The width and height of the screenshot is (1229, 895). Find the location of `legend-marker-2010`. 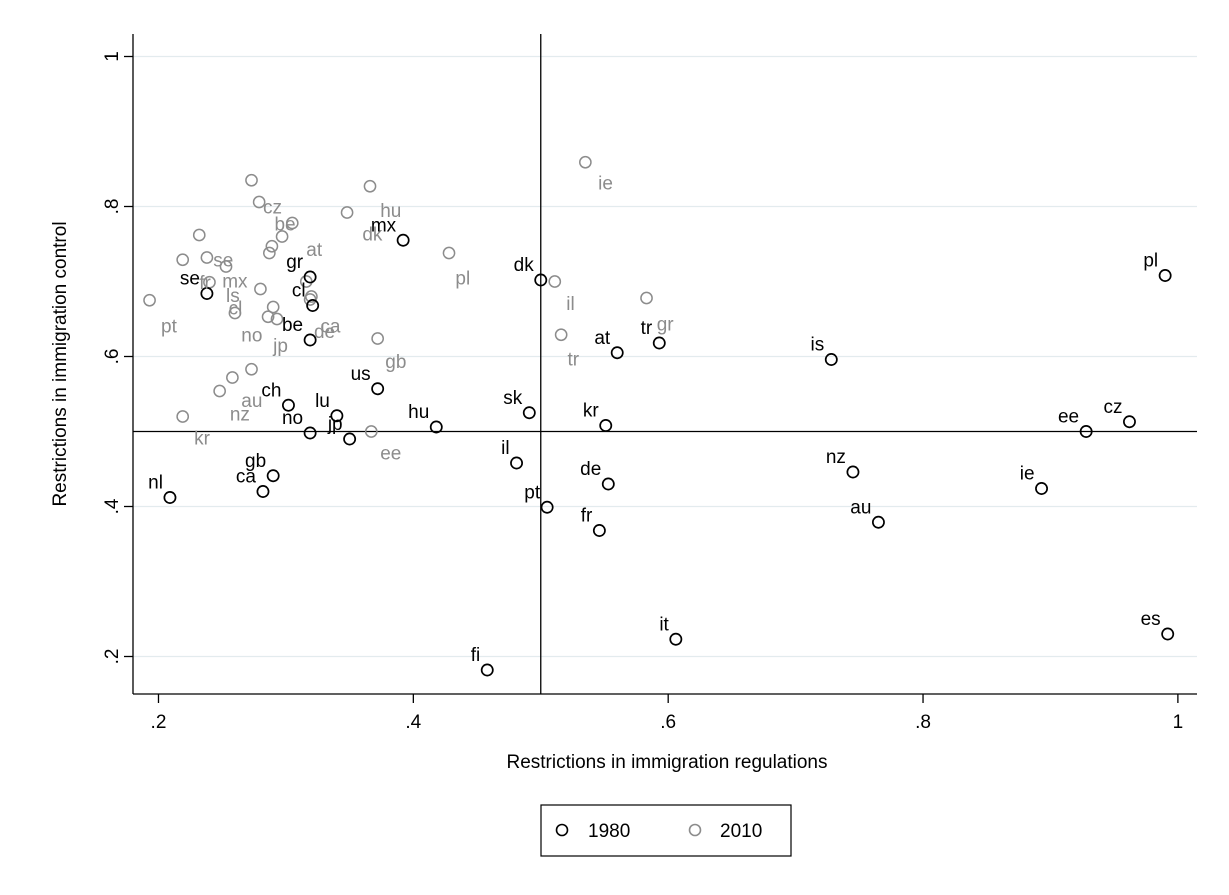

legend-marker-2010 is located at coordinates (695, 830).